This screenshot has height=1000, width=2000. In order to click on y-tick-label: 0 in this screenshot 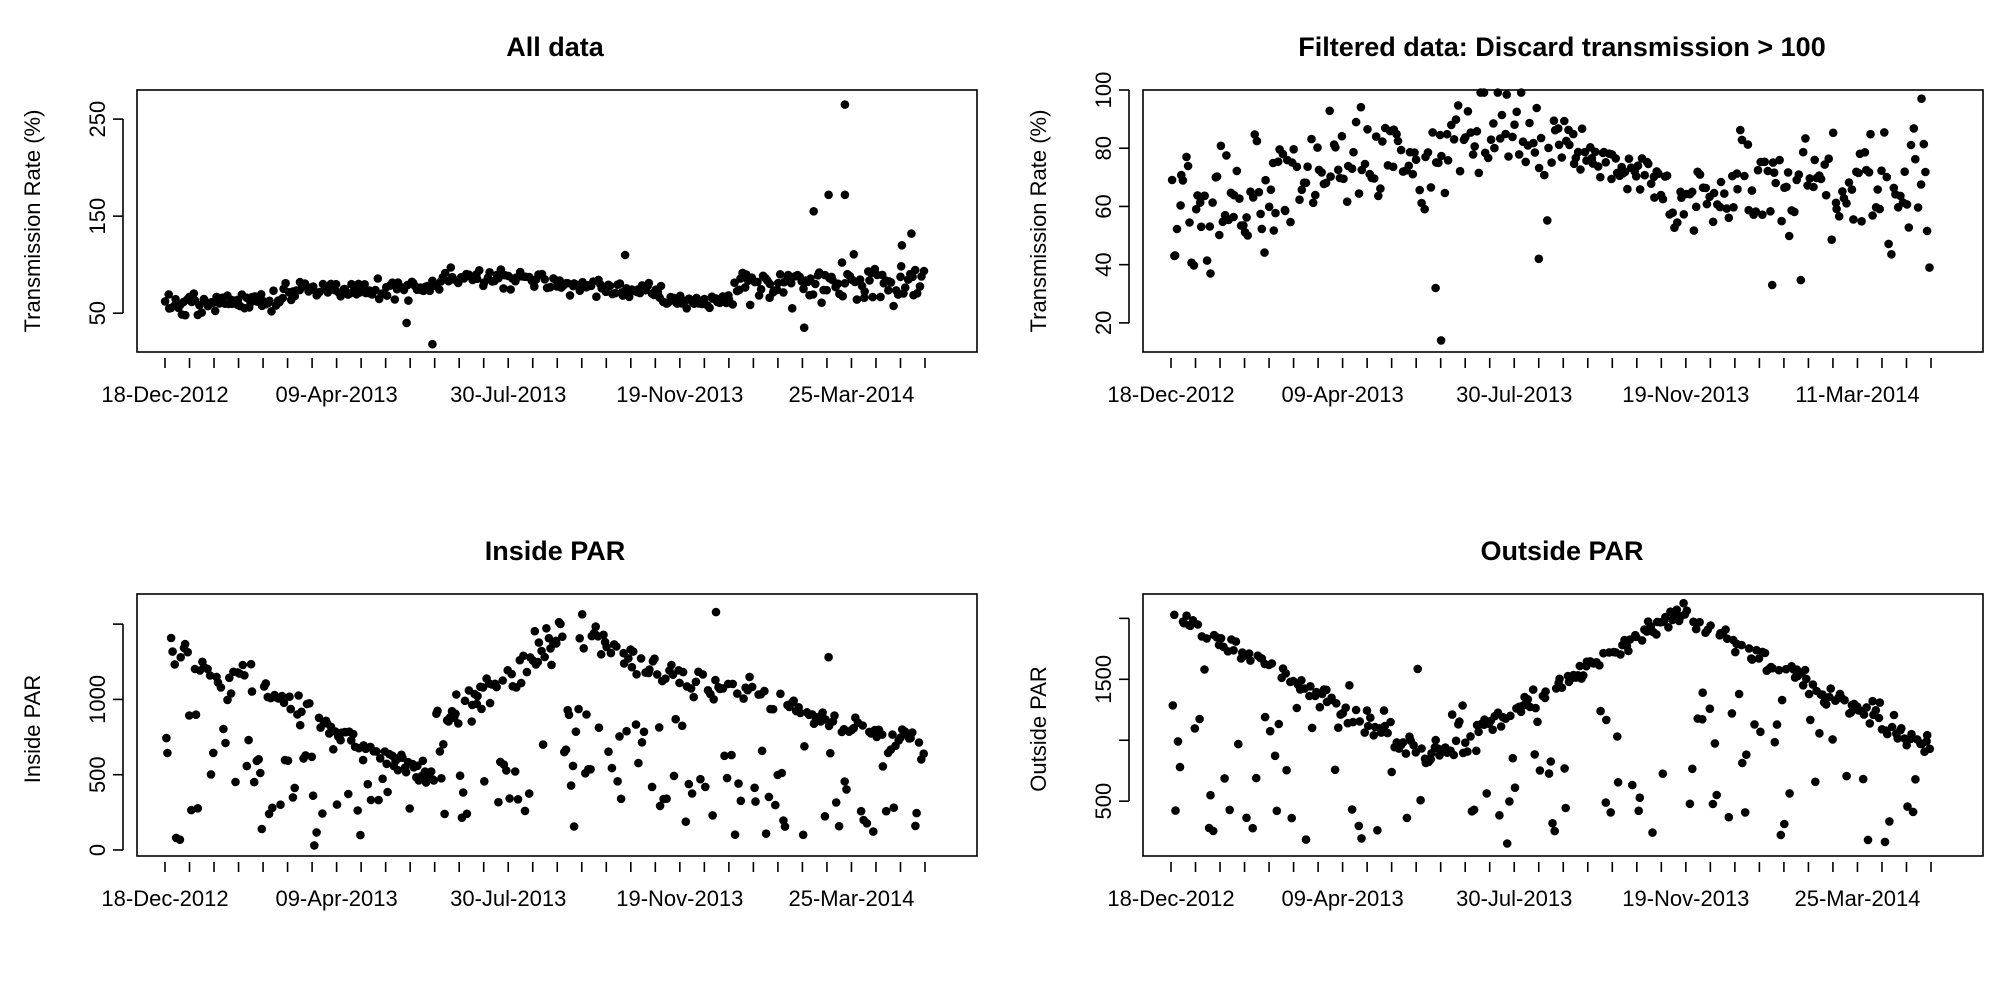, I will do `click(97, 850)`.